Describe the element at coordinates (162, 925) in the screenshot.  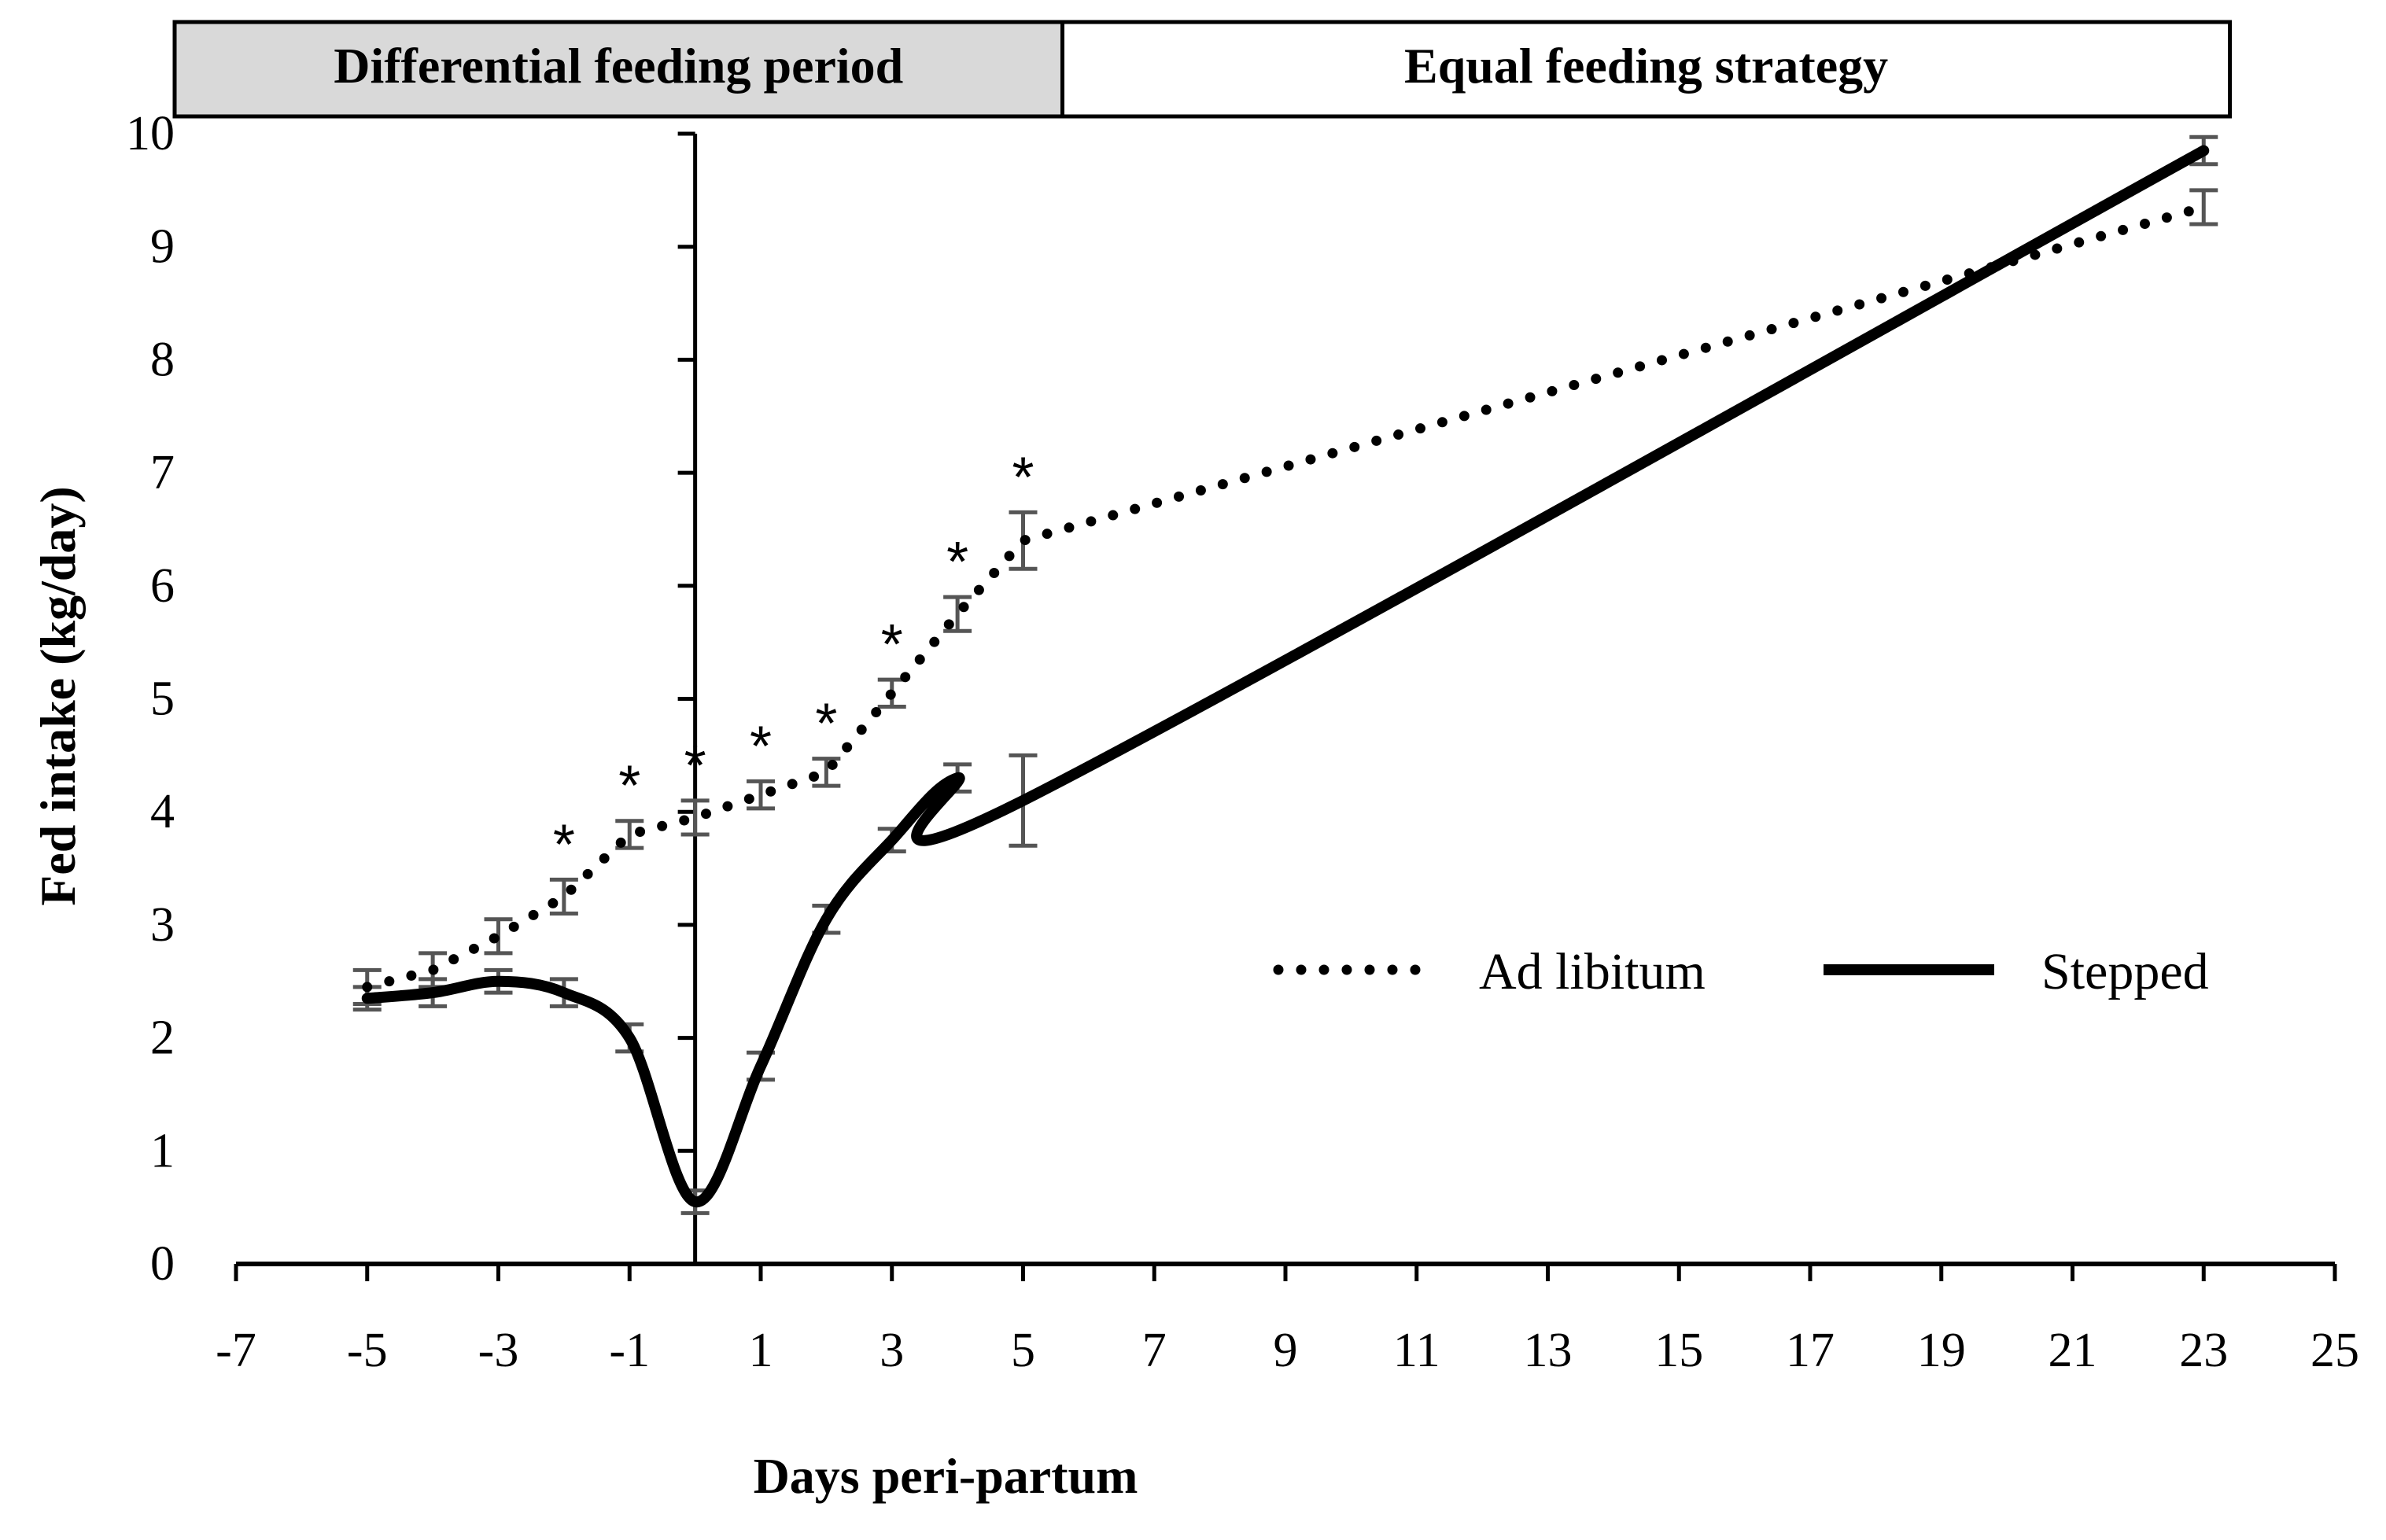
I see `y-tick-label: 3` at that location.